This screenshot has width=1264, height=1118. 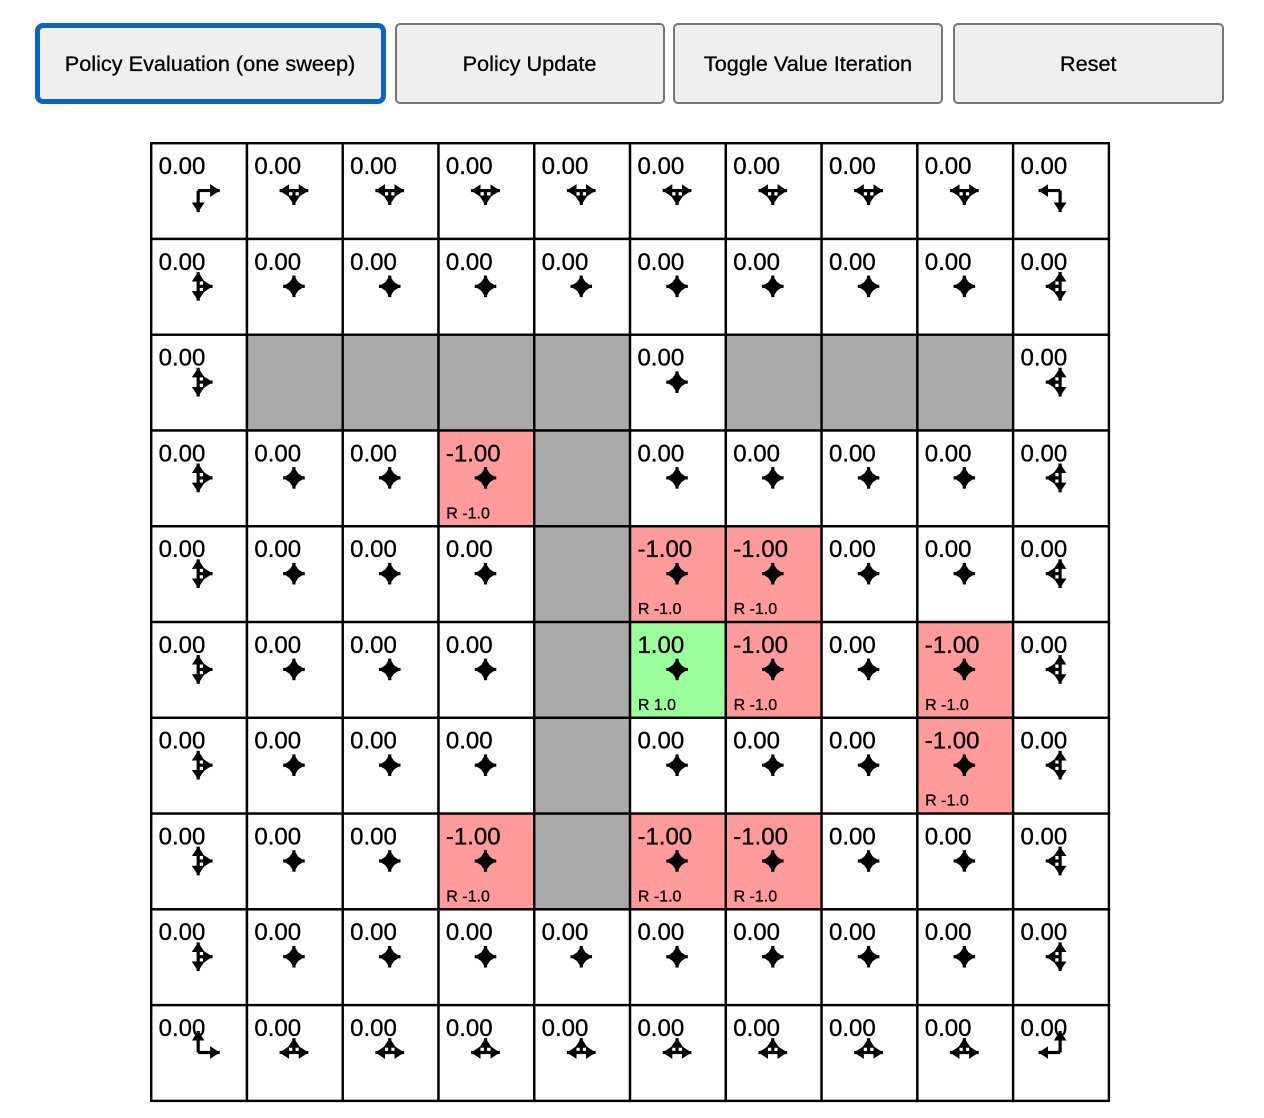 I want to click on svg-text: R 1.0, so click(x=657, y=704).